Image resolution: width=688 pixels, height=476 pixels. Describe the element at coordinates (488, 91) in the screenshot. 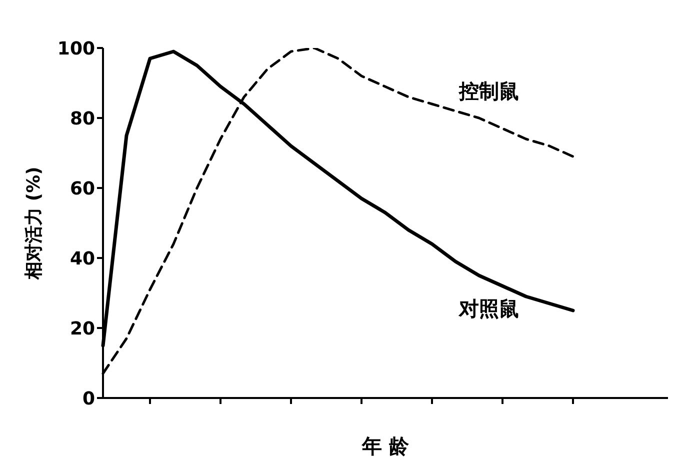

I see `series-label: 控制鼠` at that location.